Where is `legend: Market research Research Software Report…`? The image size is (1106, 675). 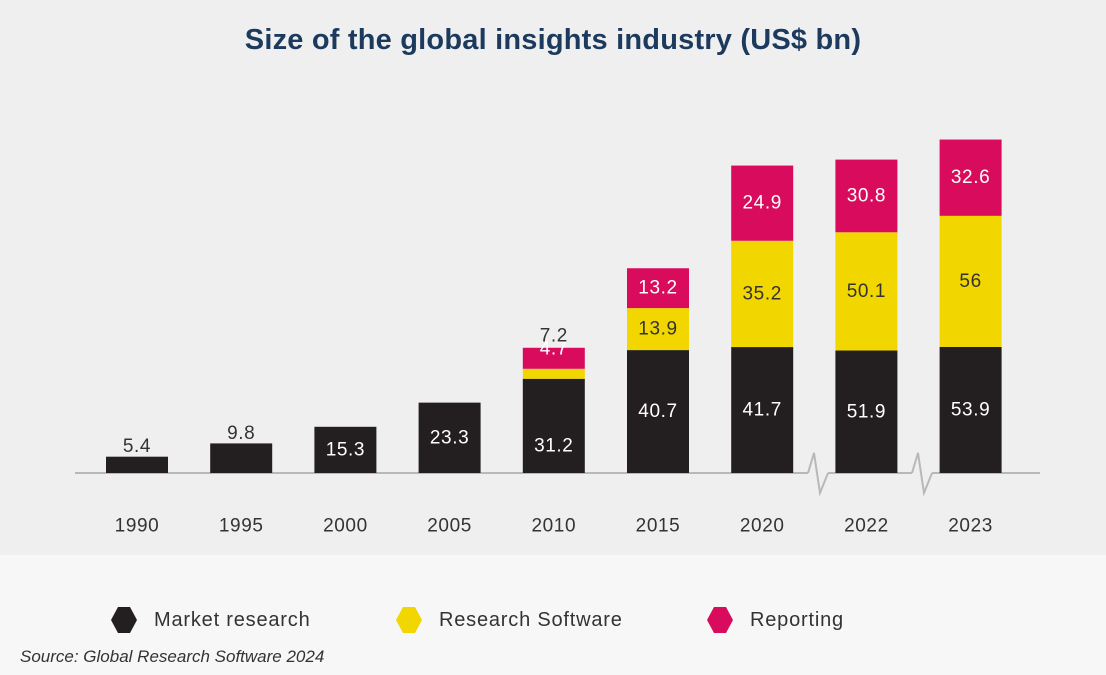 legend: Market research Research Software Report… is located at coordinates (553, 620).